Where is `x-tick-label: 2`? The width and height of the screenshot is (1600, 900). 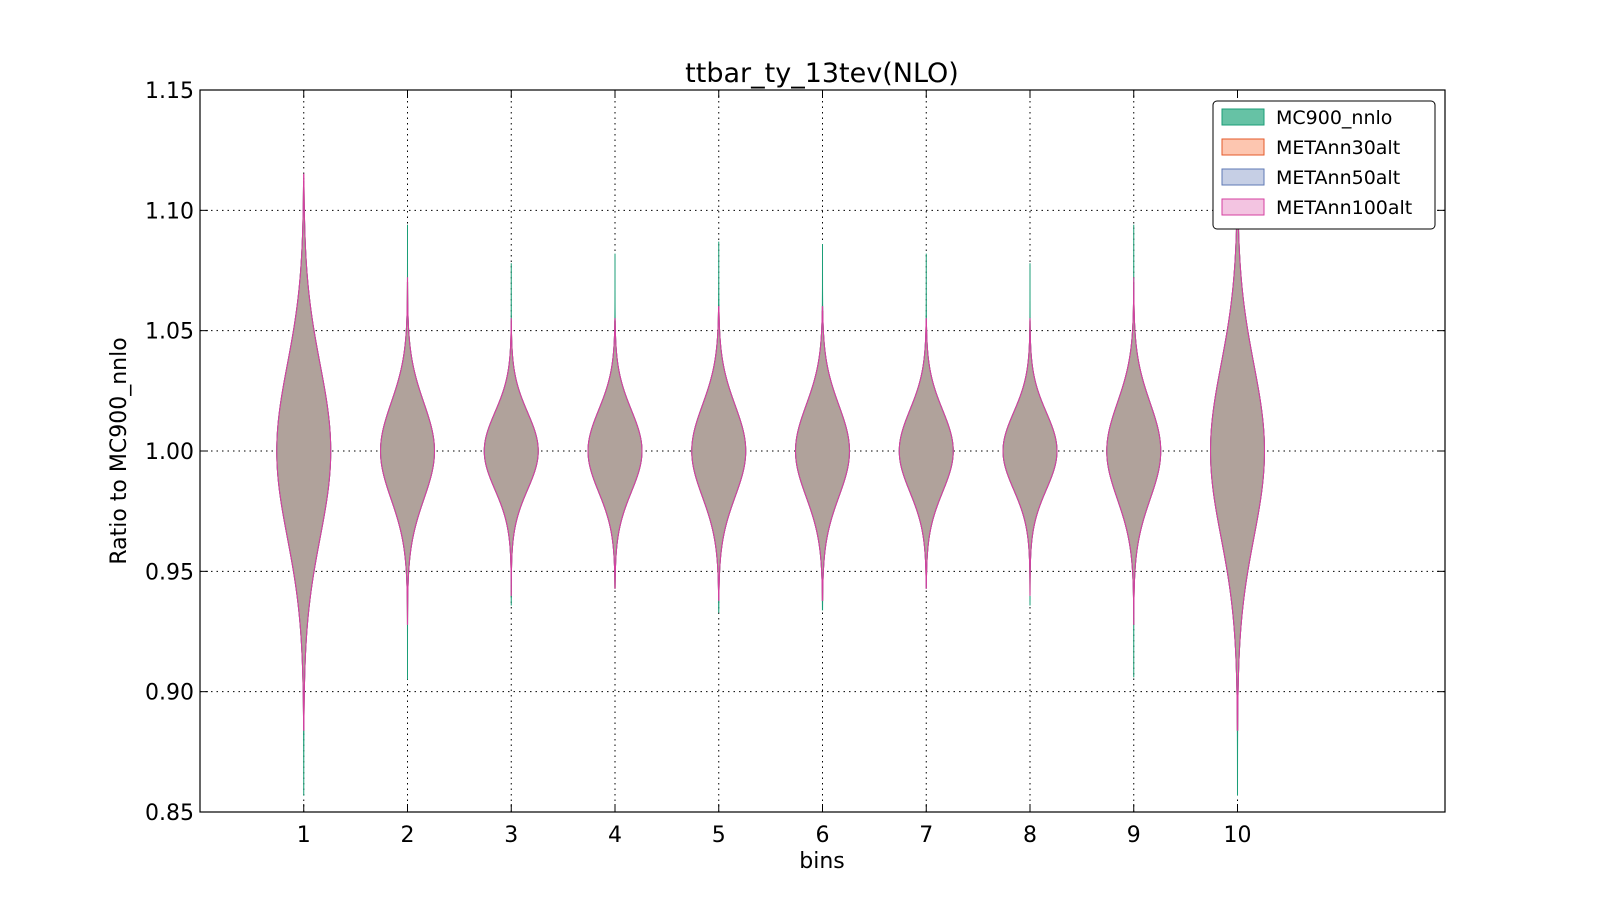
x-tick-label: 2 is located at coordinates (408, 835).